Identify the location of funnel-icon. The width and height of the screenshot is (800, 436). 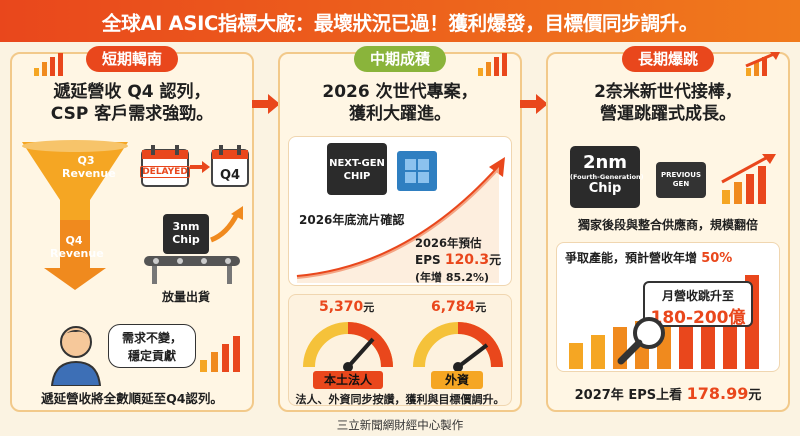
(75, 215).